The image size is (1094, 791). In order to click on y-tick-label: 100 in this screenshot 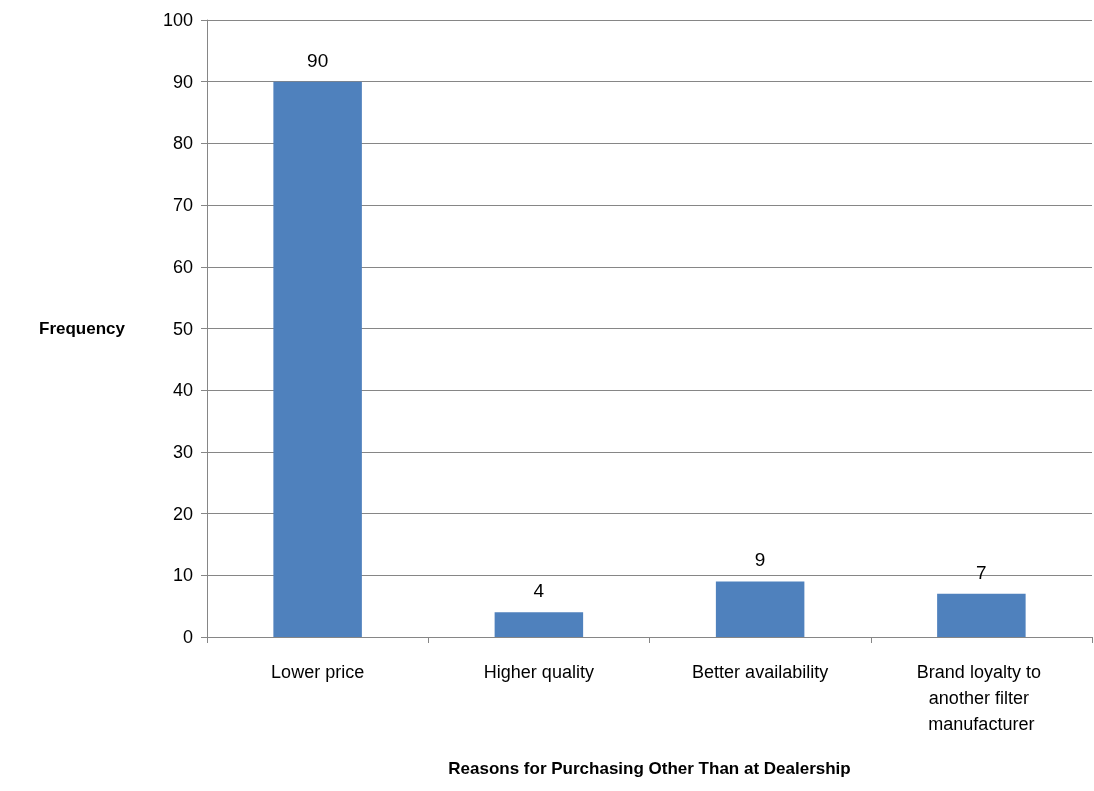, I will do `click(177, 20)`.